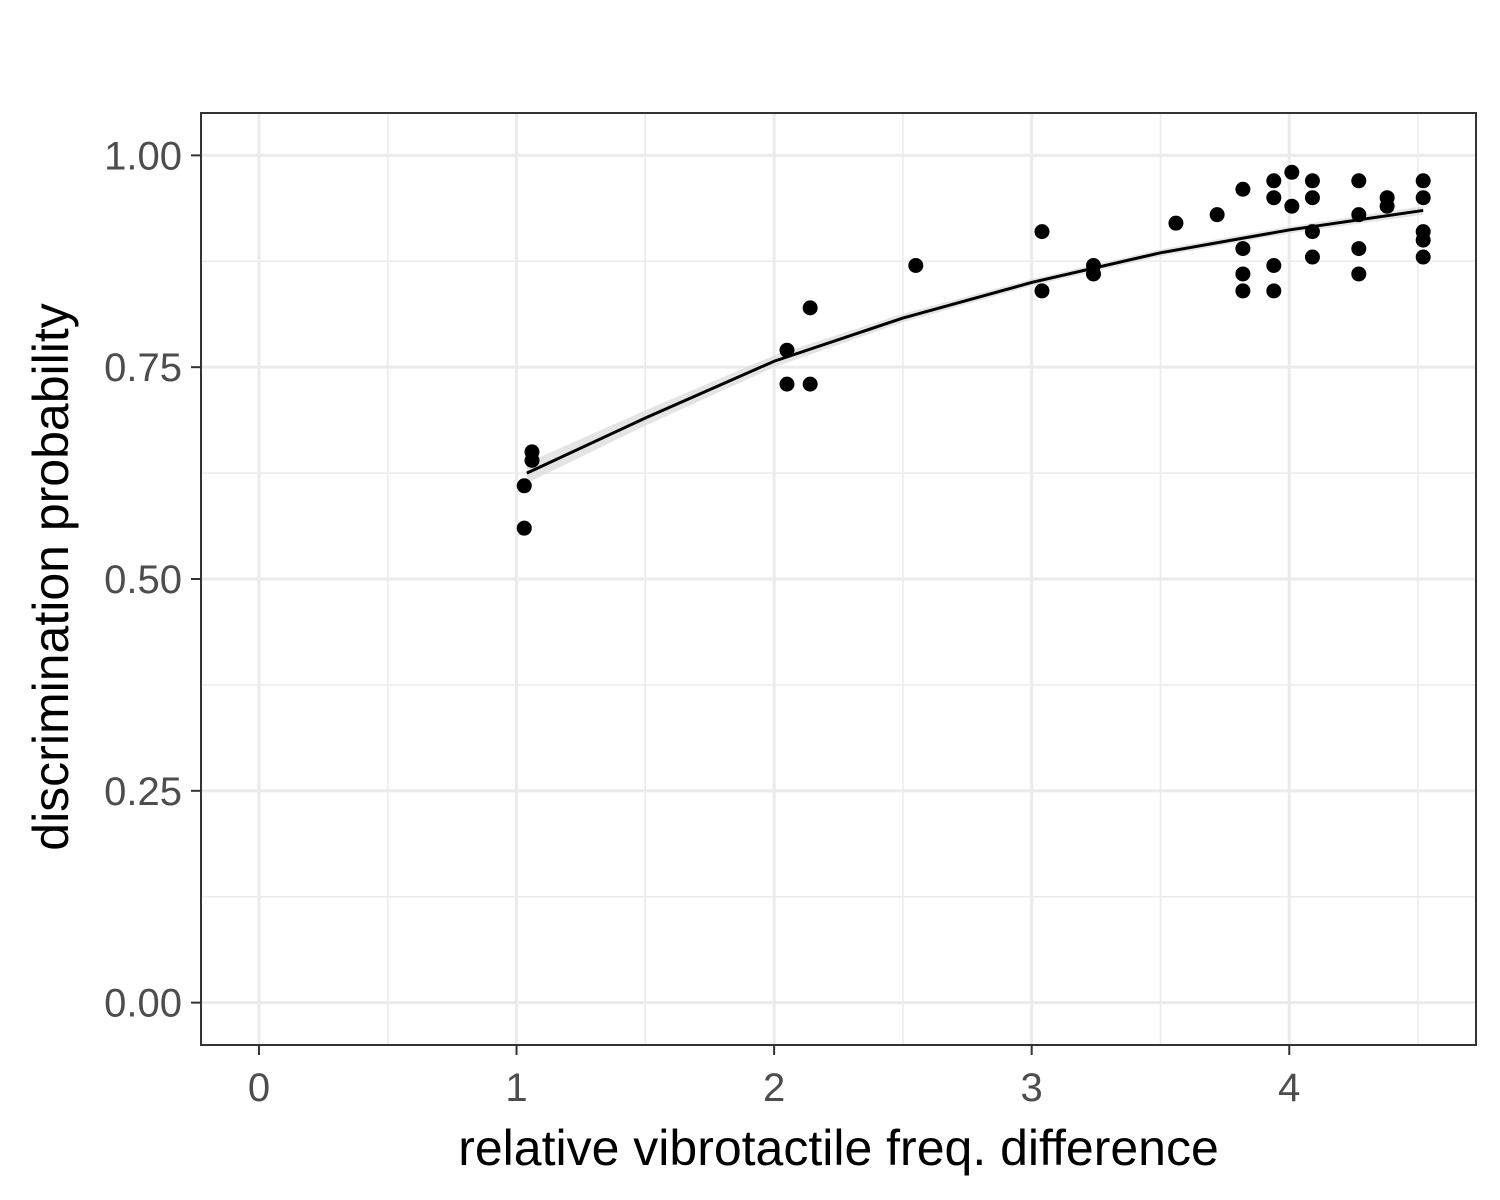  What do you see at coordinates (51, 576) in the screenshot?
I see `y-axis-title: discrimination probability` at bounding box center [51, 576].